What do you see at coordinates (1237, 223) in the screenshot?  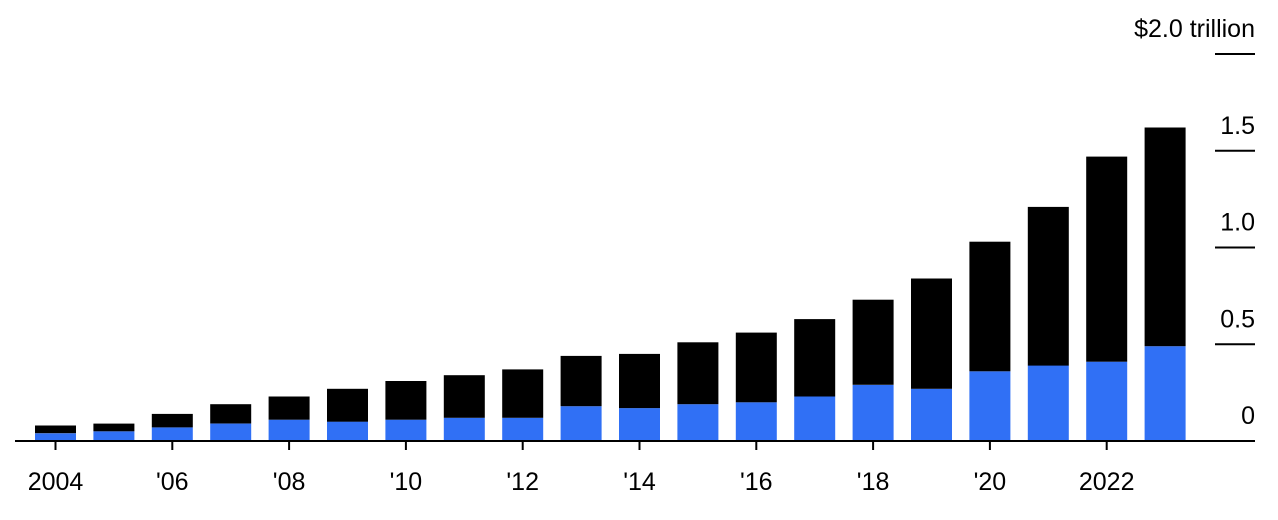 I see `y-tick-label-2: 1.0` at bounding box center [1237, 223].